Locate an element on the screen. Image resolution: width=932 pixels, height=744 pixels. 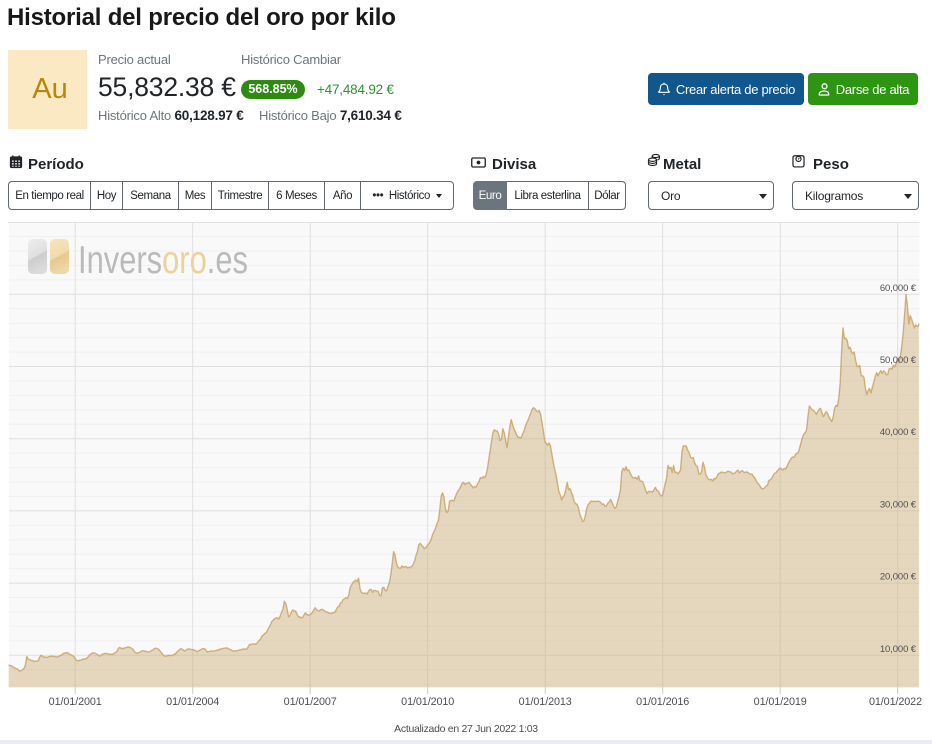
svg-text: 01/01/2004 is located at coordinates (192, 702).